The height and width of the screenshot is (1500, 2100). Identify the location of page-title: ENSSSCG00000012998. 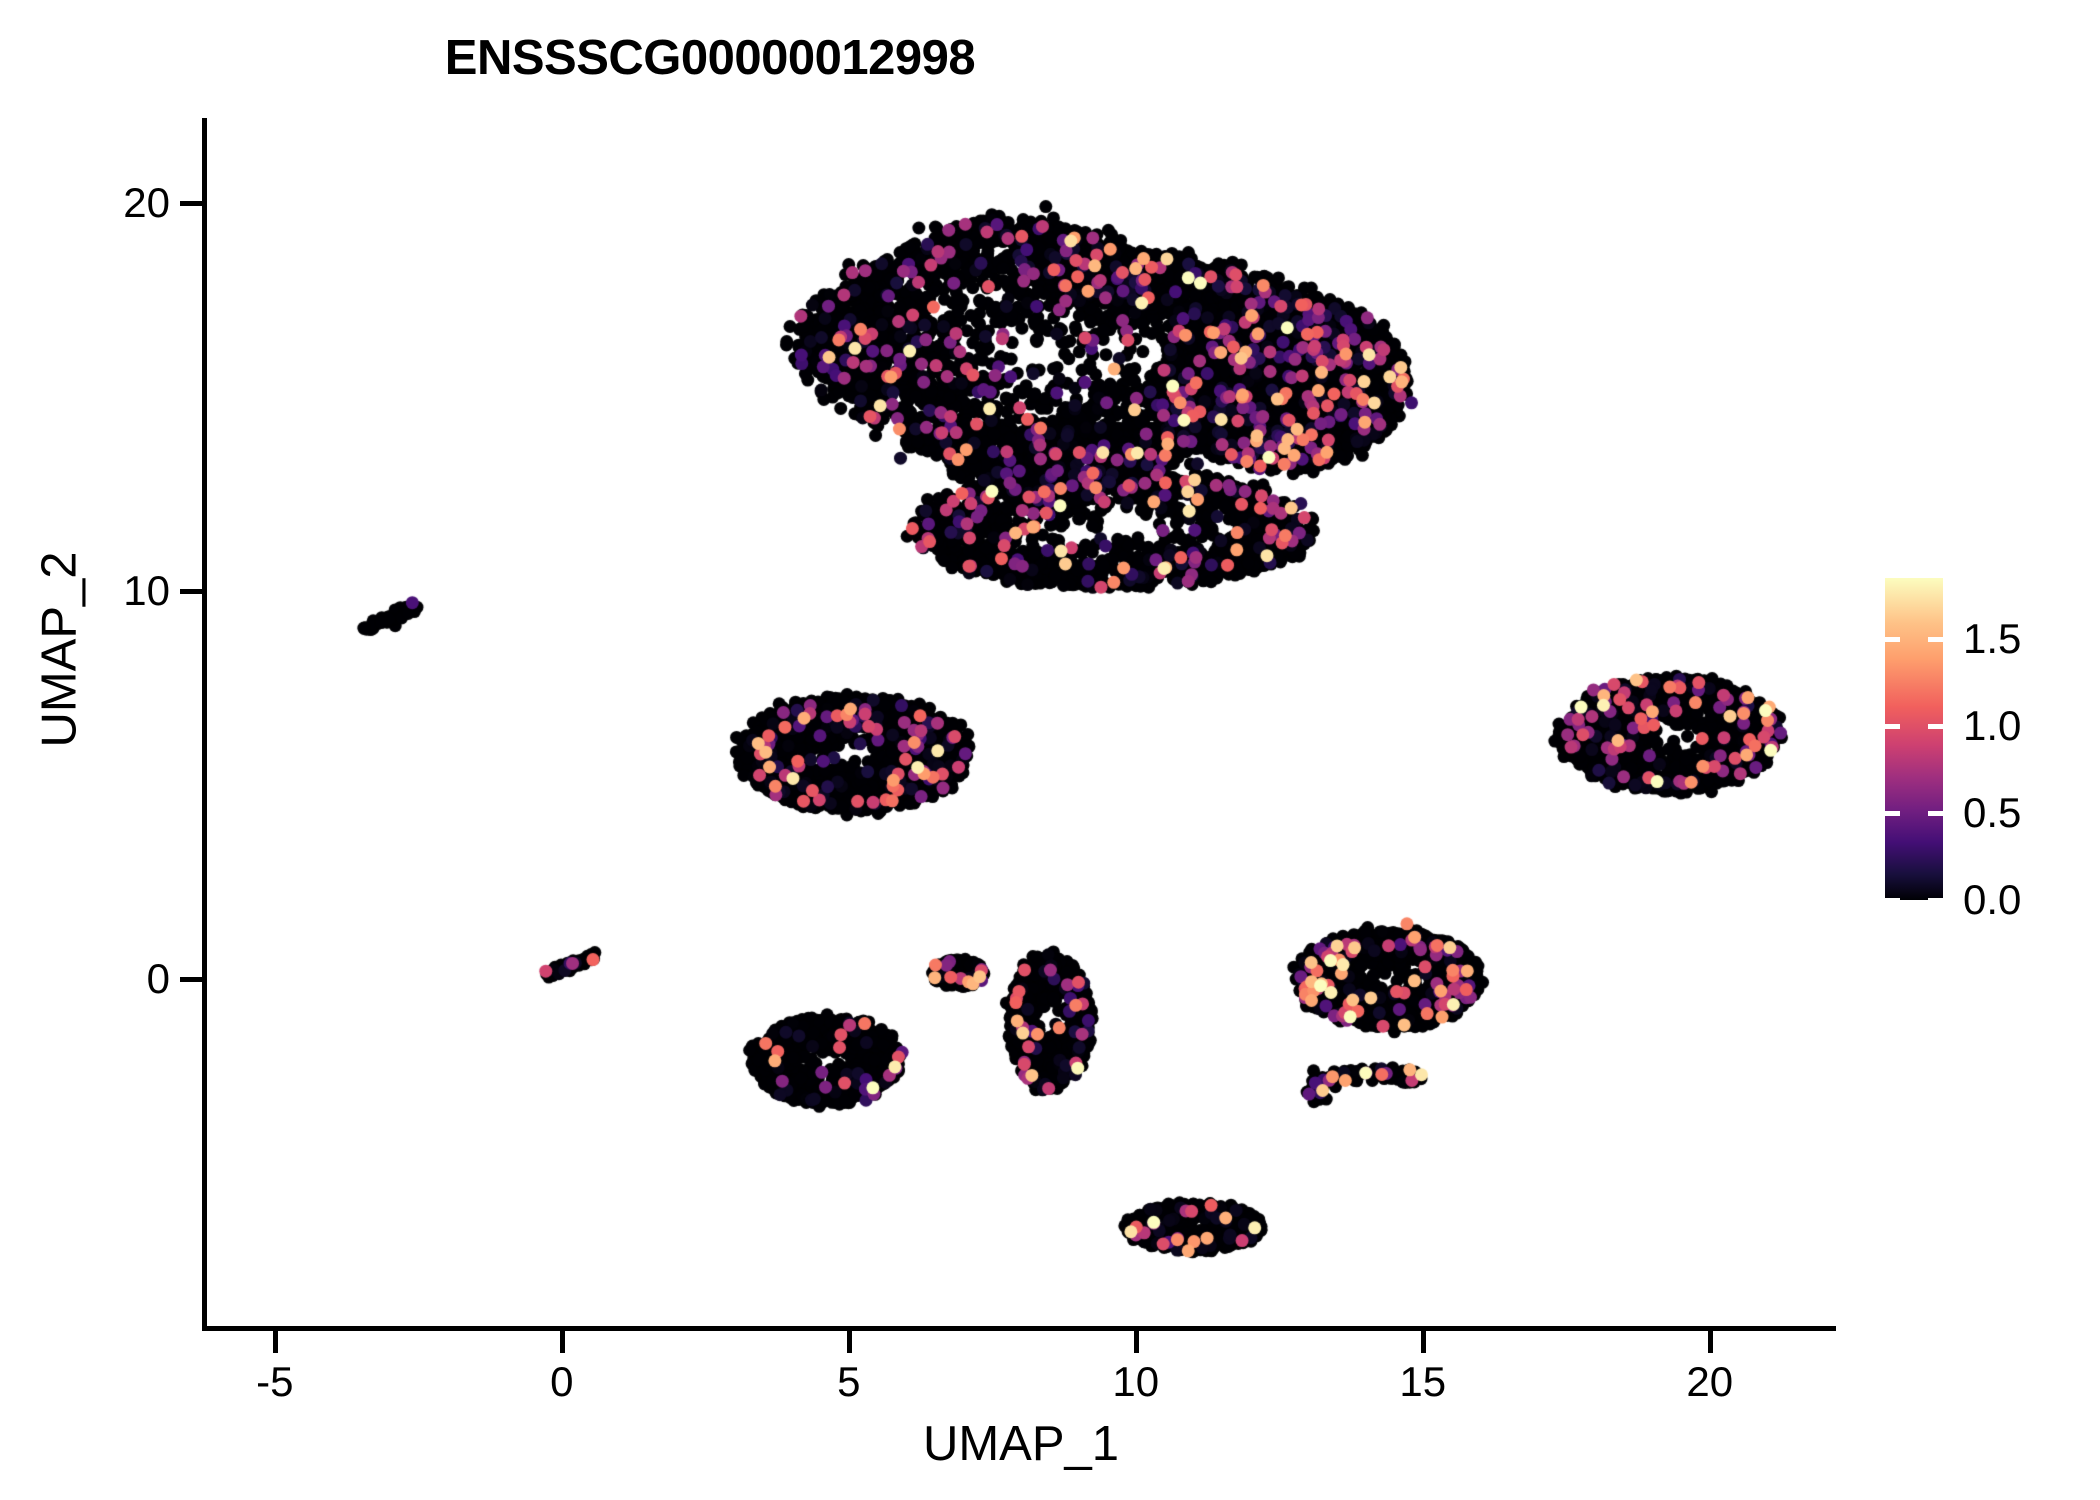
(710, 58).